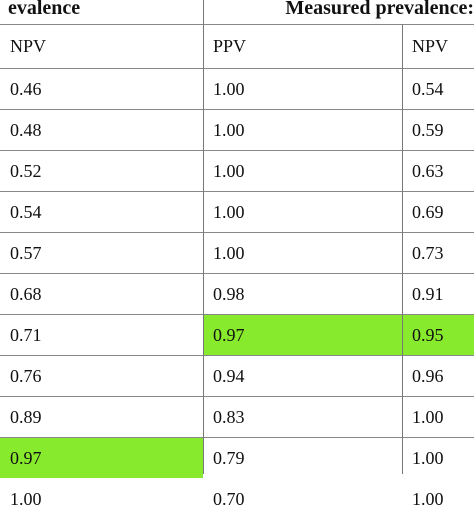  What do you see at coordinates (26, 376) in the screenshot?
I see `table-cell: 0.76` at bounding box center [26, 376].